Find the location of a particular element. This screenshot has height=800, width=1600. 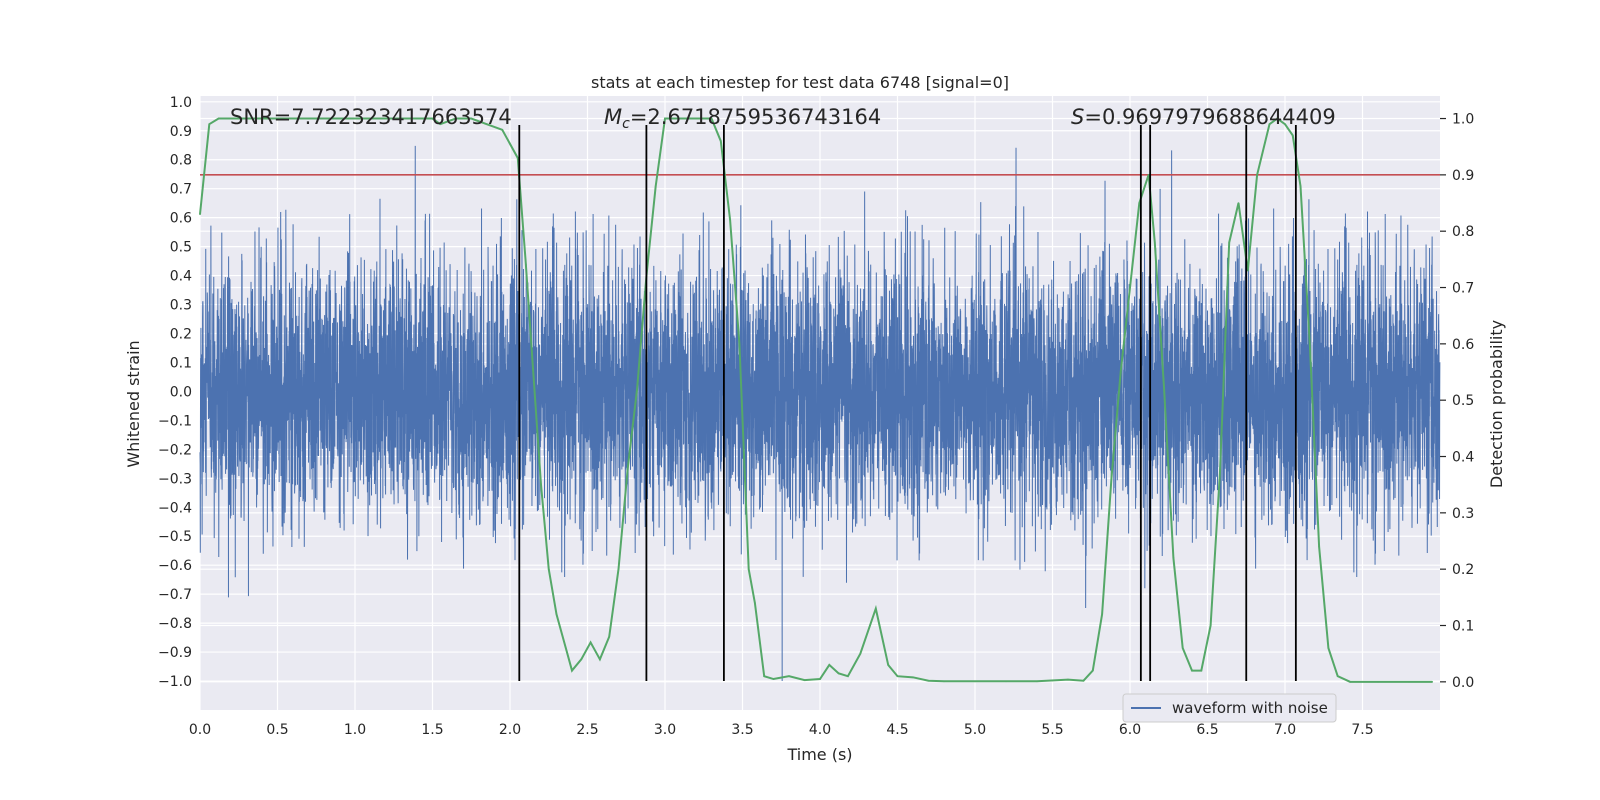

y2-axis-ticks: 1.0 0.9 0.8 0.7 0.6 0.5 0.4 0.3 0.2 0.1 0.0 is located at coordinates (1457, 401).